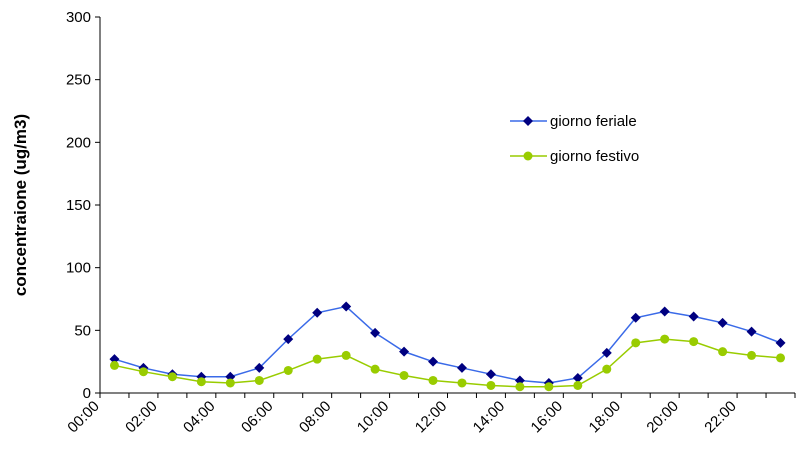 The width and height of the screenshot is (807, 468). Describe the element at coordinates (78, 80) in the screenshot. I see `y-tick-label: 250` at that location.